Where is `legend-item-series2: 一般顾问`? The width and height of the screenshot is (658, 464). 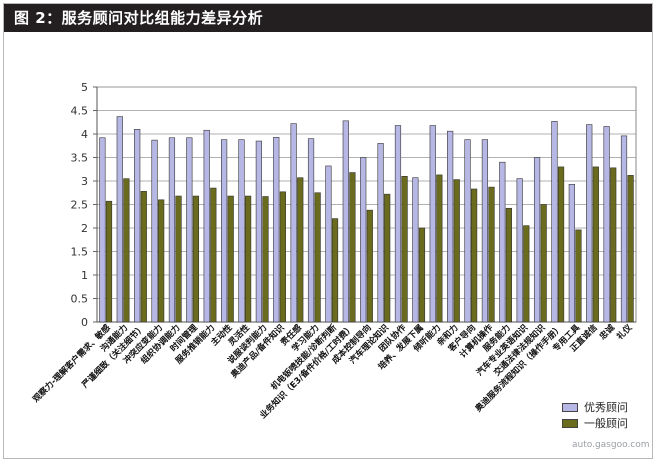
legend-item-series2: 一般顾问 is located at coordinates (595, 423).